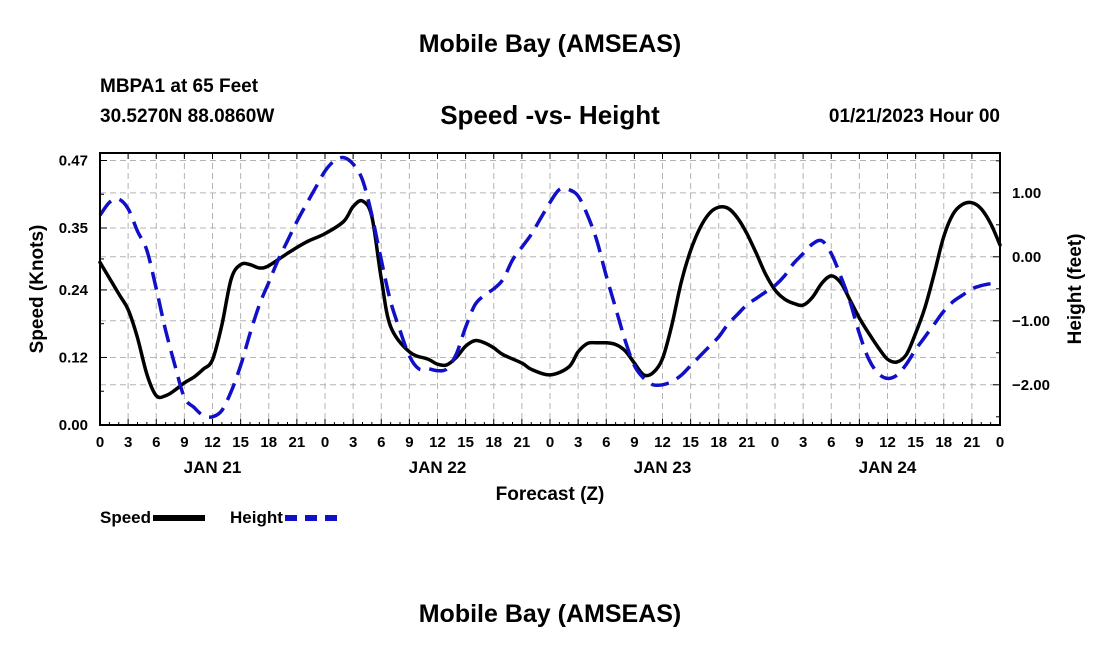  I want to click on y-tick-label: 0.24, so click(74, 290).